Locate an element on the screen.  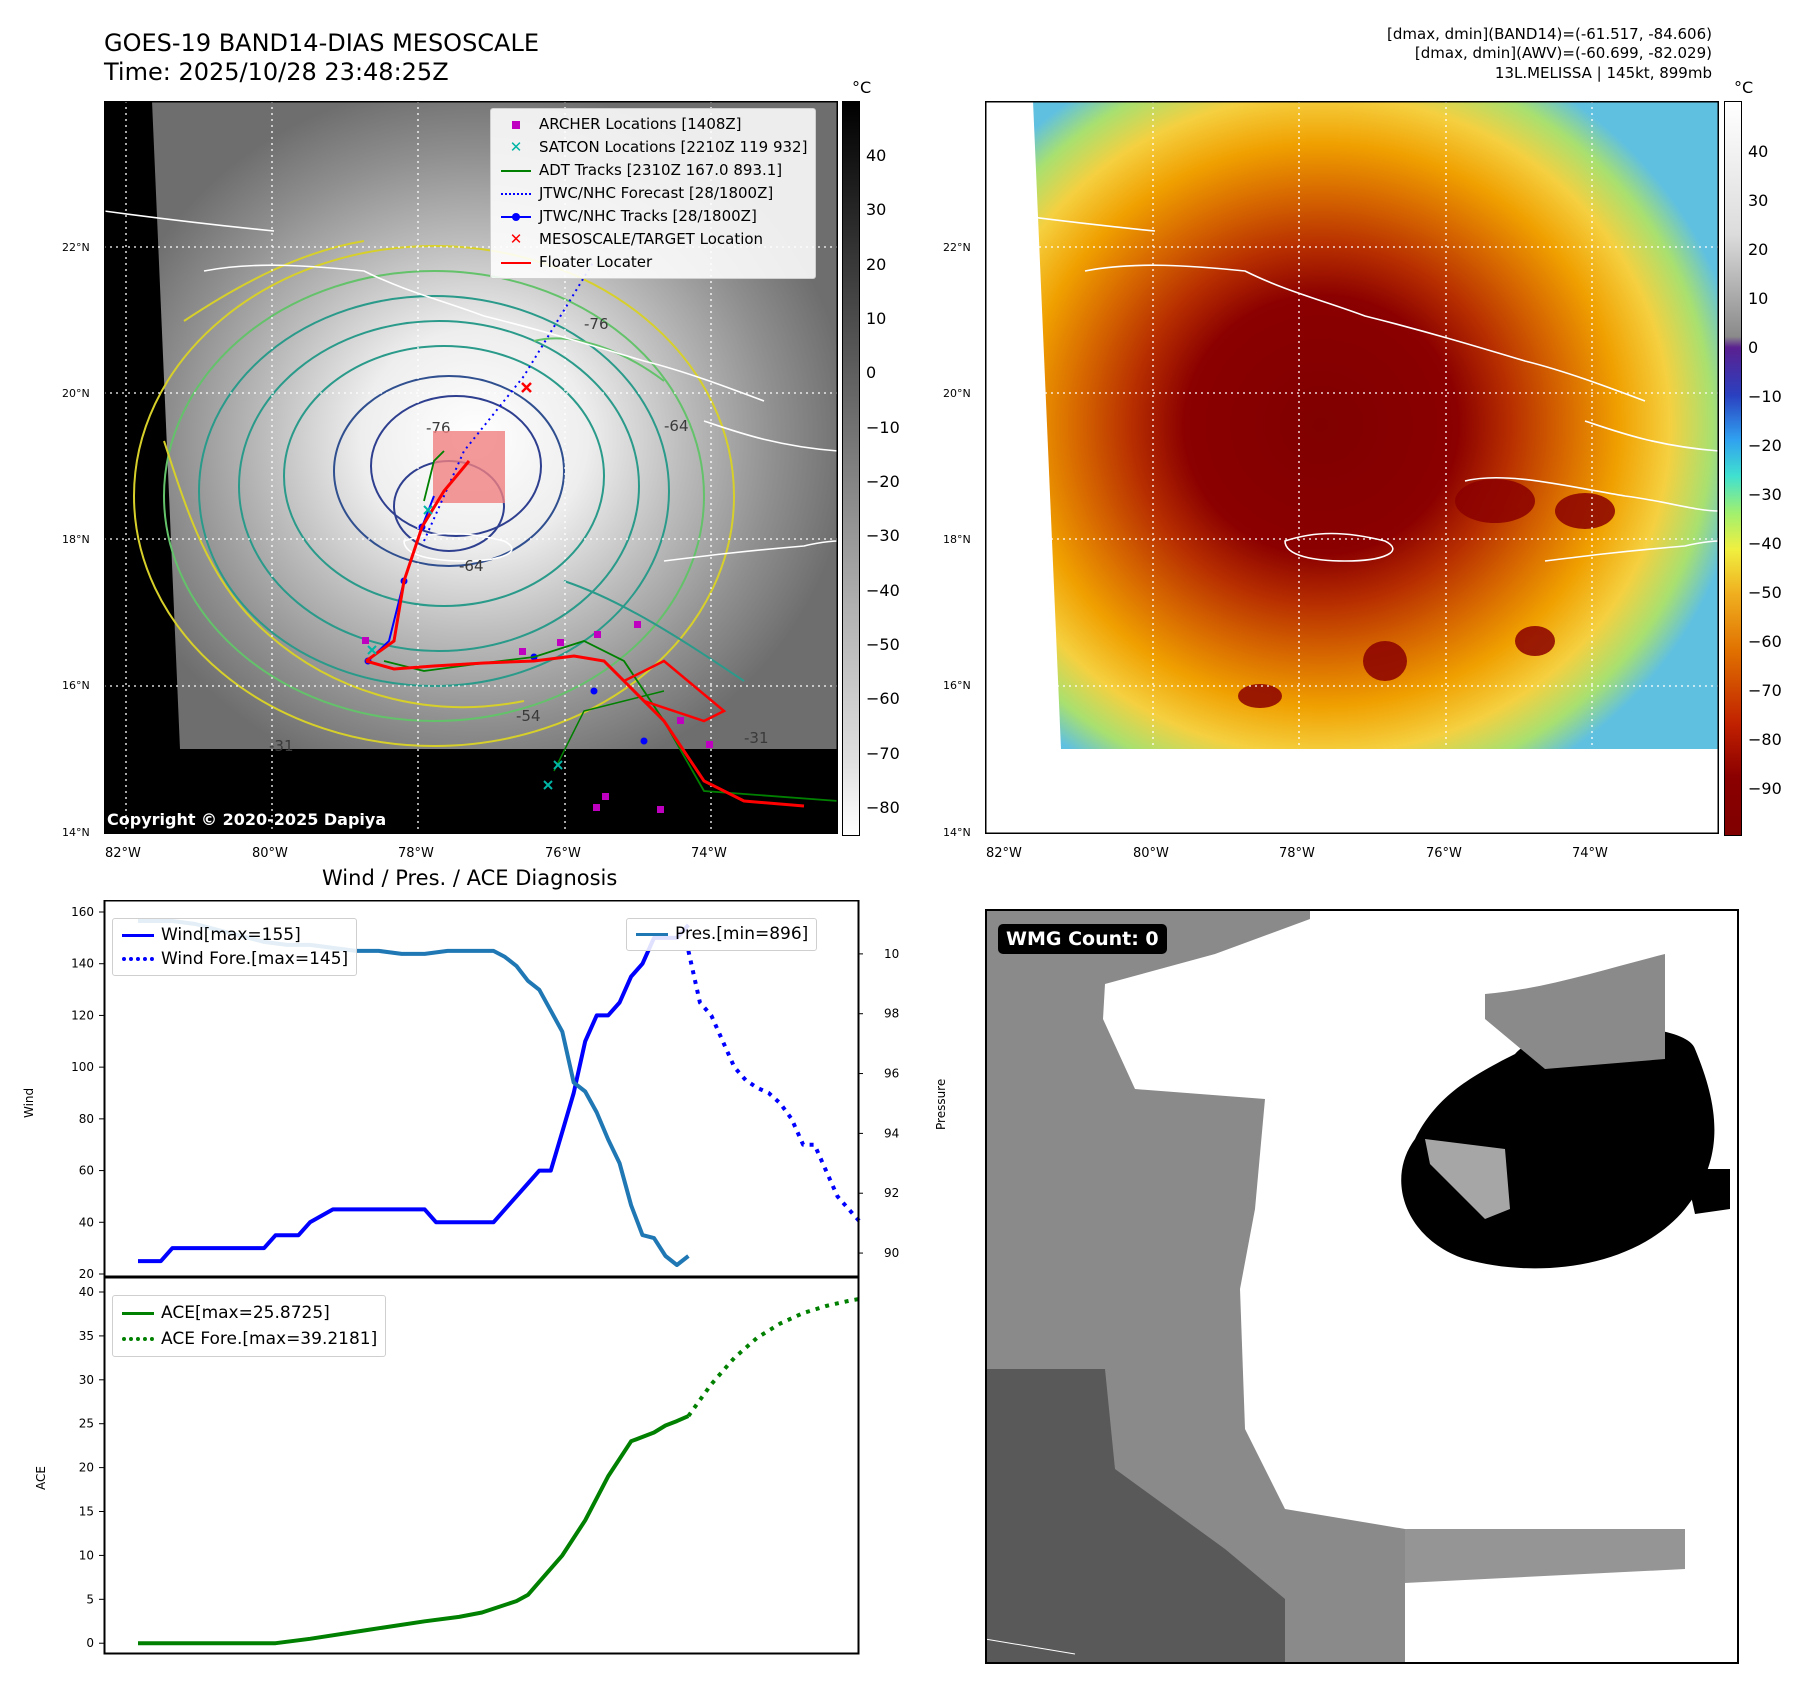
ace-panel: 0 5 10 15 20 25 30 35 40 is located at coordinates (470, 1467).